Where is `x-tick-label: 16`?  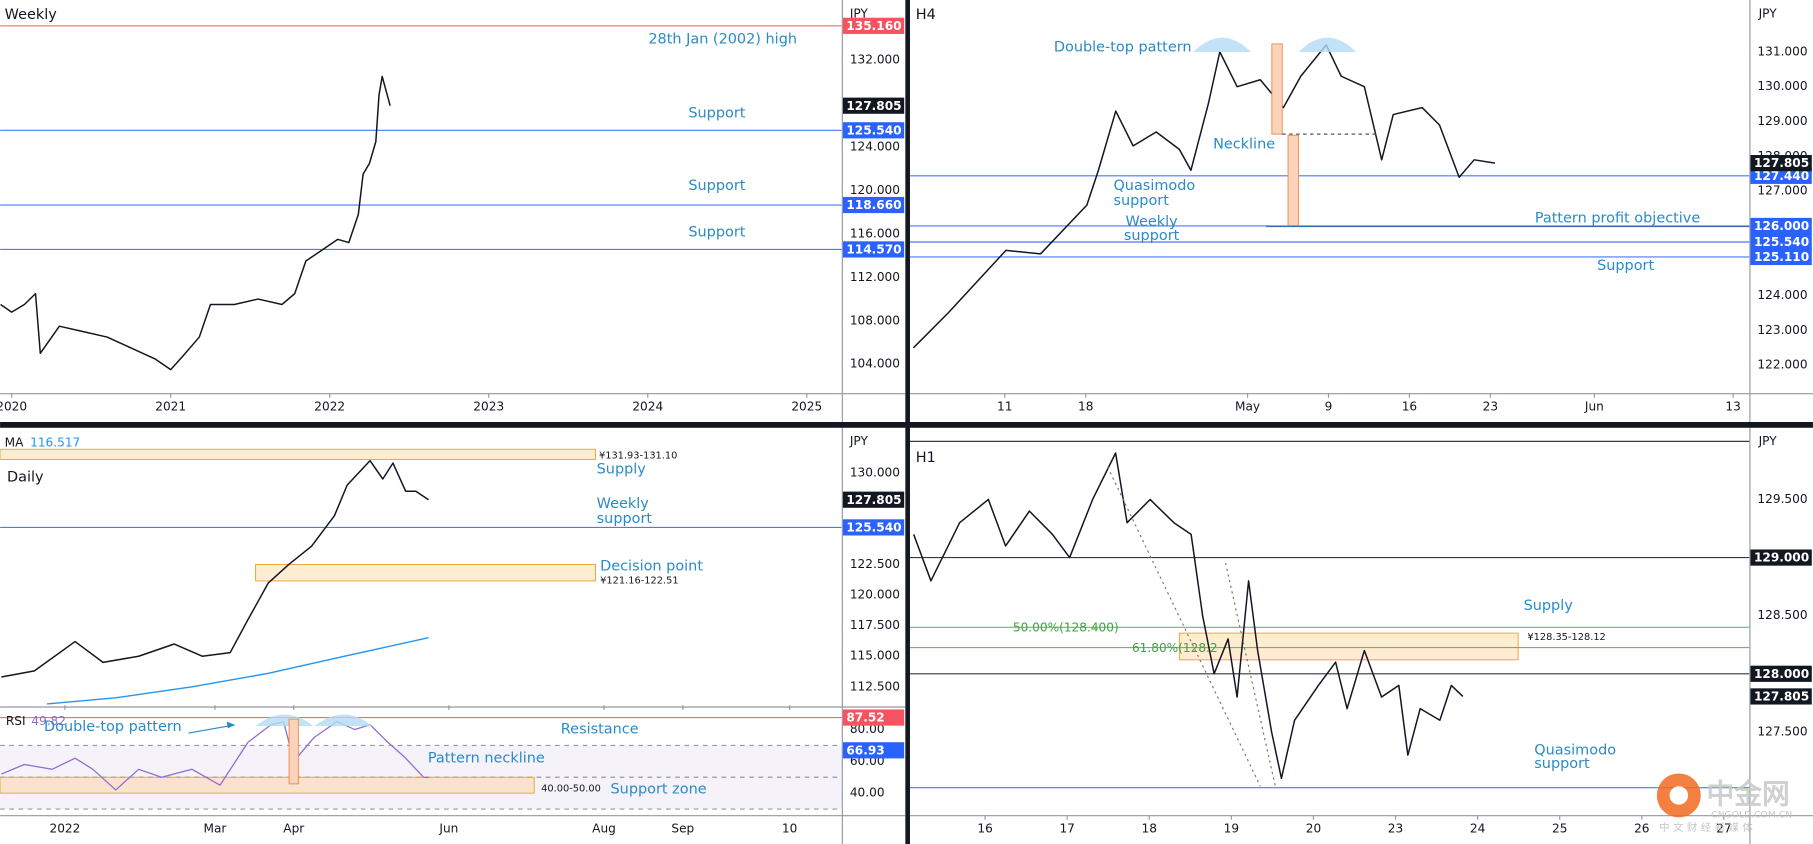
x-tick-label: 16 is located at coordinates (1409, 406).